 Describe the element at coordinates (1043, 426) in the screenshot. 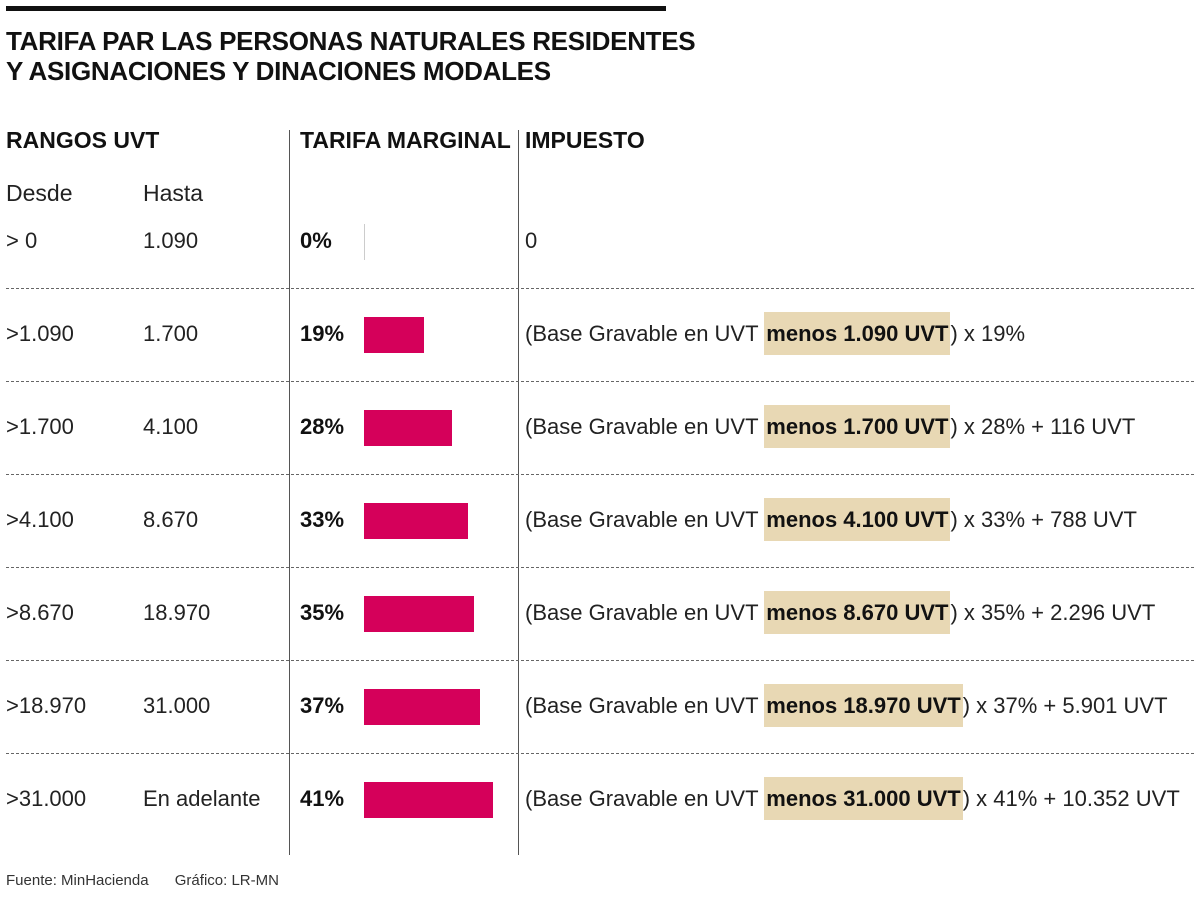

I see `impuesto-suffix: ) x 28% + 116 UVT` at that location.